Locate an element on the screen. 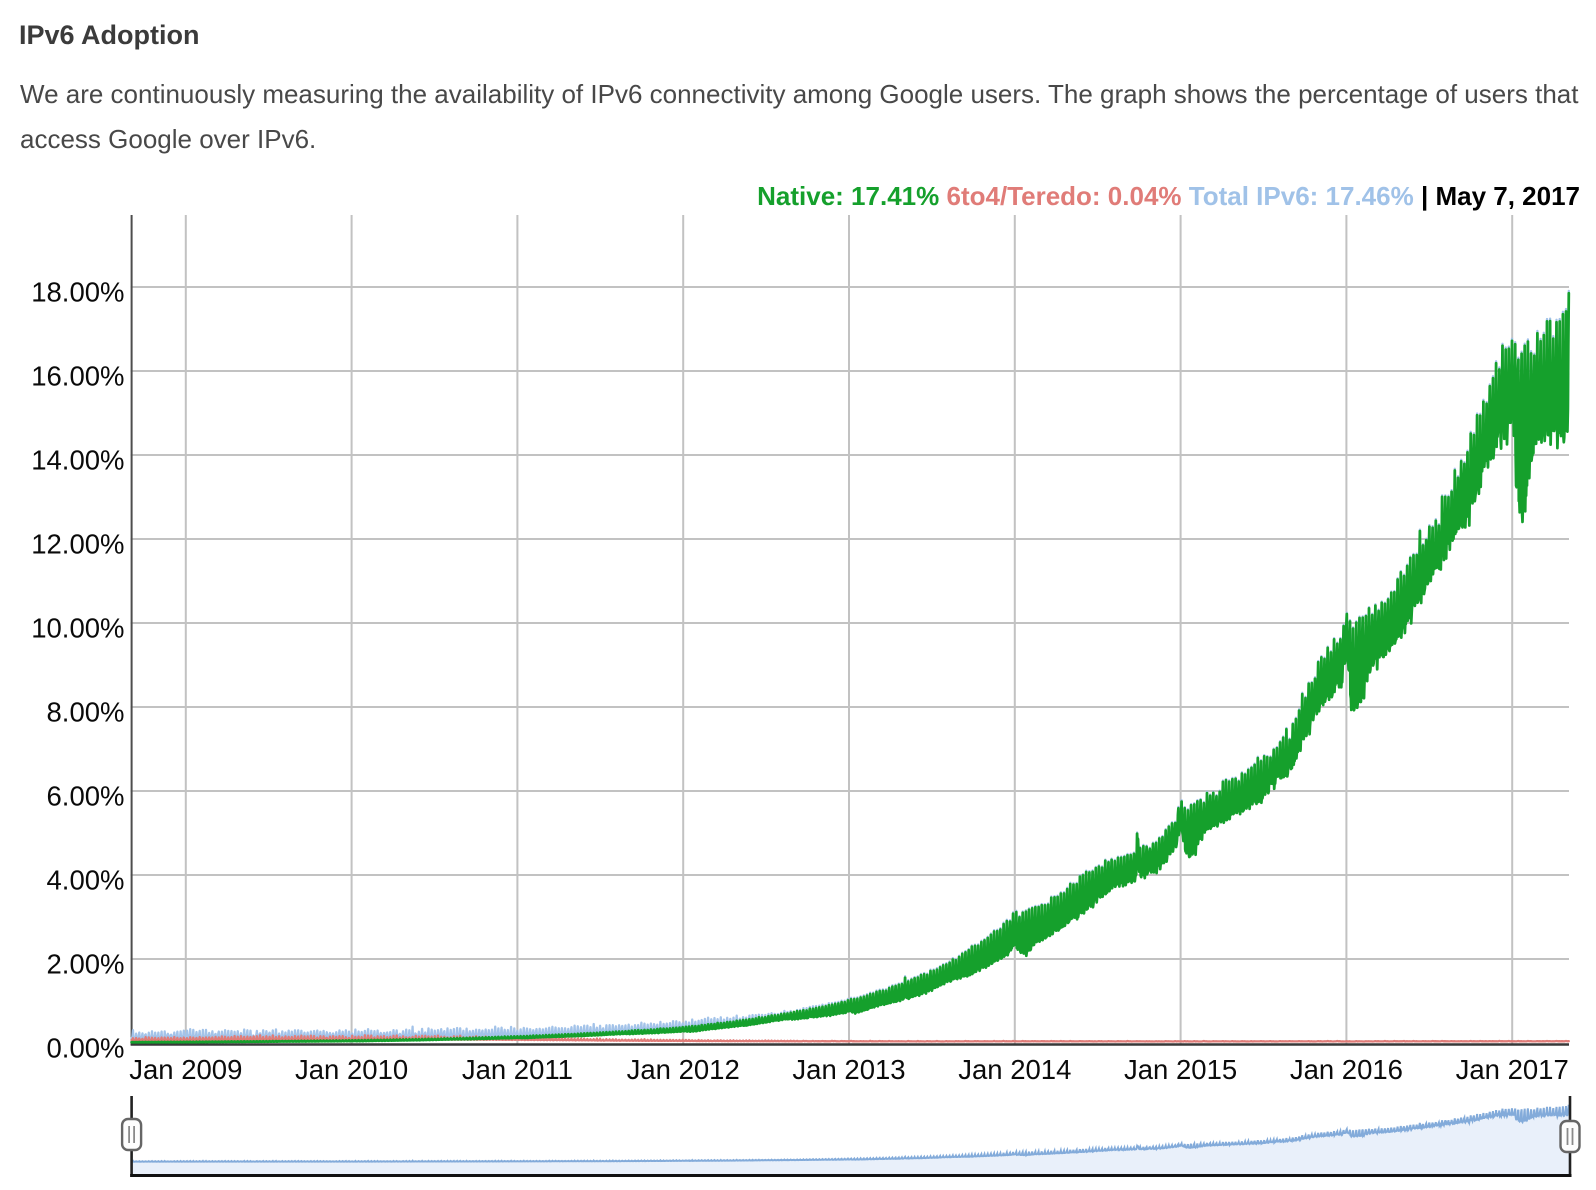 The width and height of the screenshot is (1596, 1190). svg-text: 10.00% is located at coordinates (77, 628).